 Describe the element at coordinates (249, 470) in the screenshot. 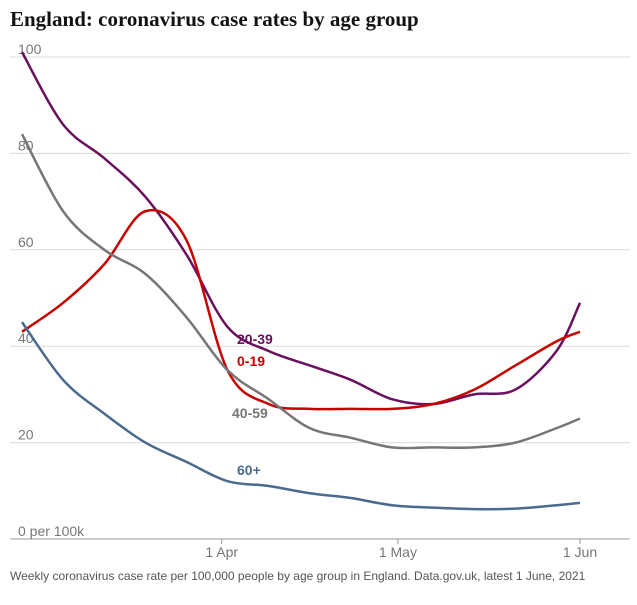

I see `series-label: 60+` at that location.